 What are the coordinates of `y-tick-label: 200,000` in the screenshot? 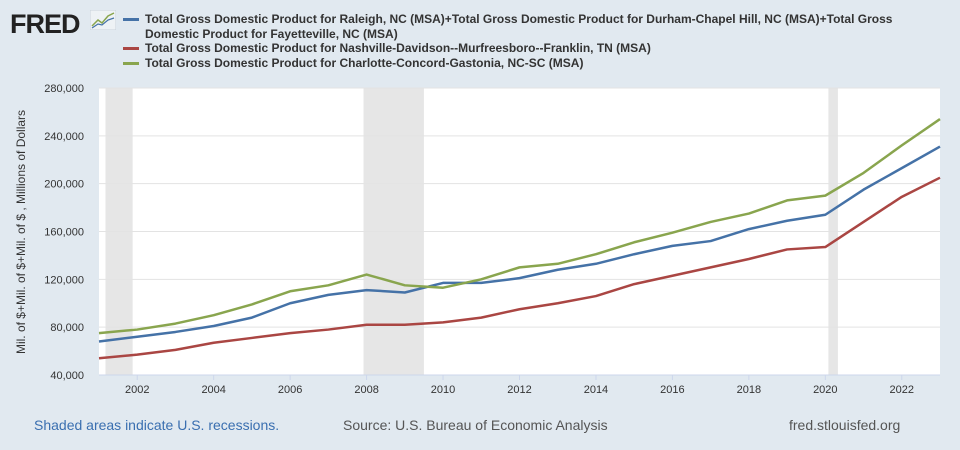 It's located at (64, 185).